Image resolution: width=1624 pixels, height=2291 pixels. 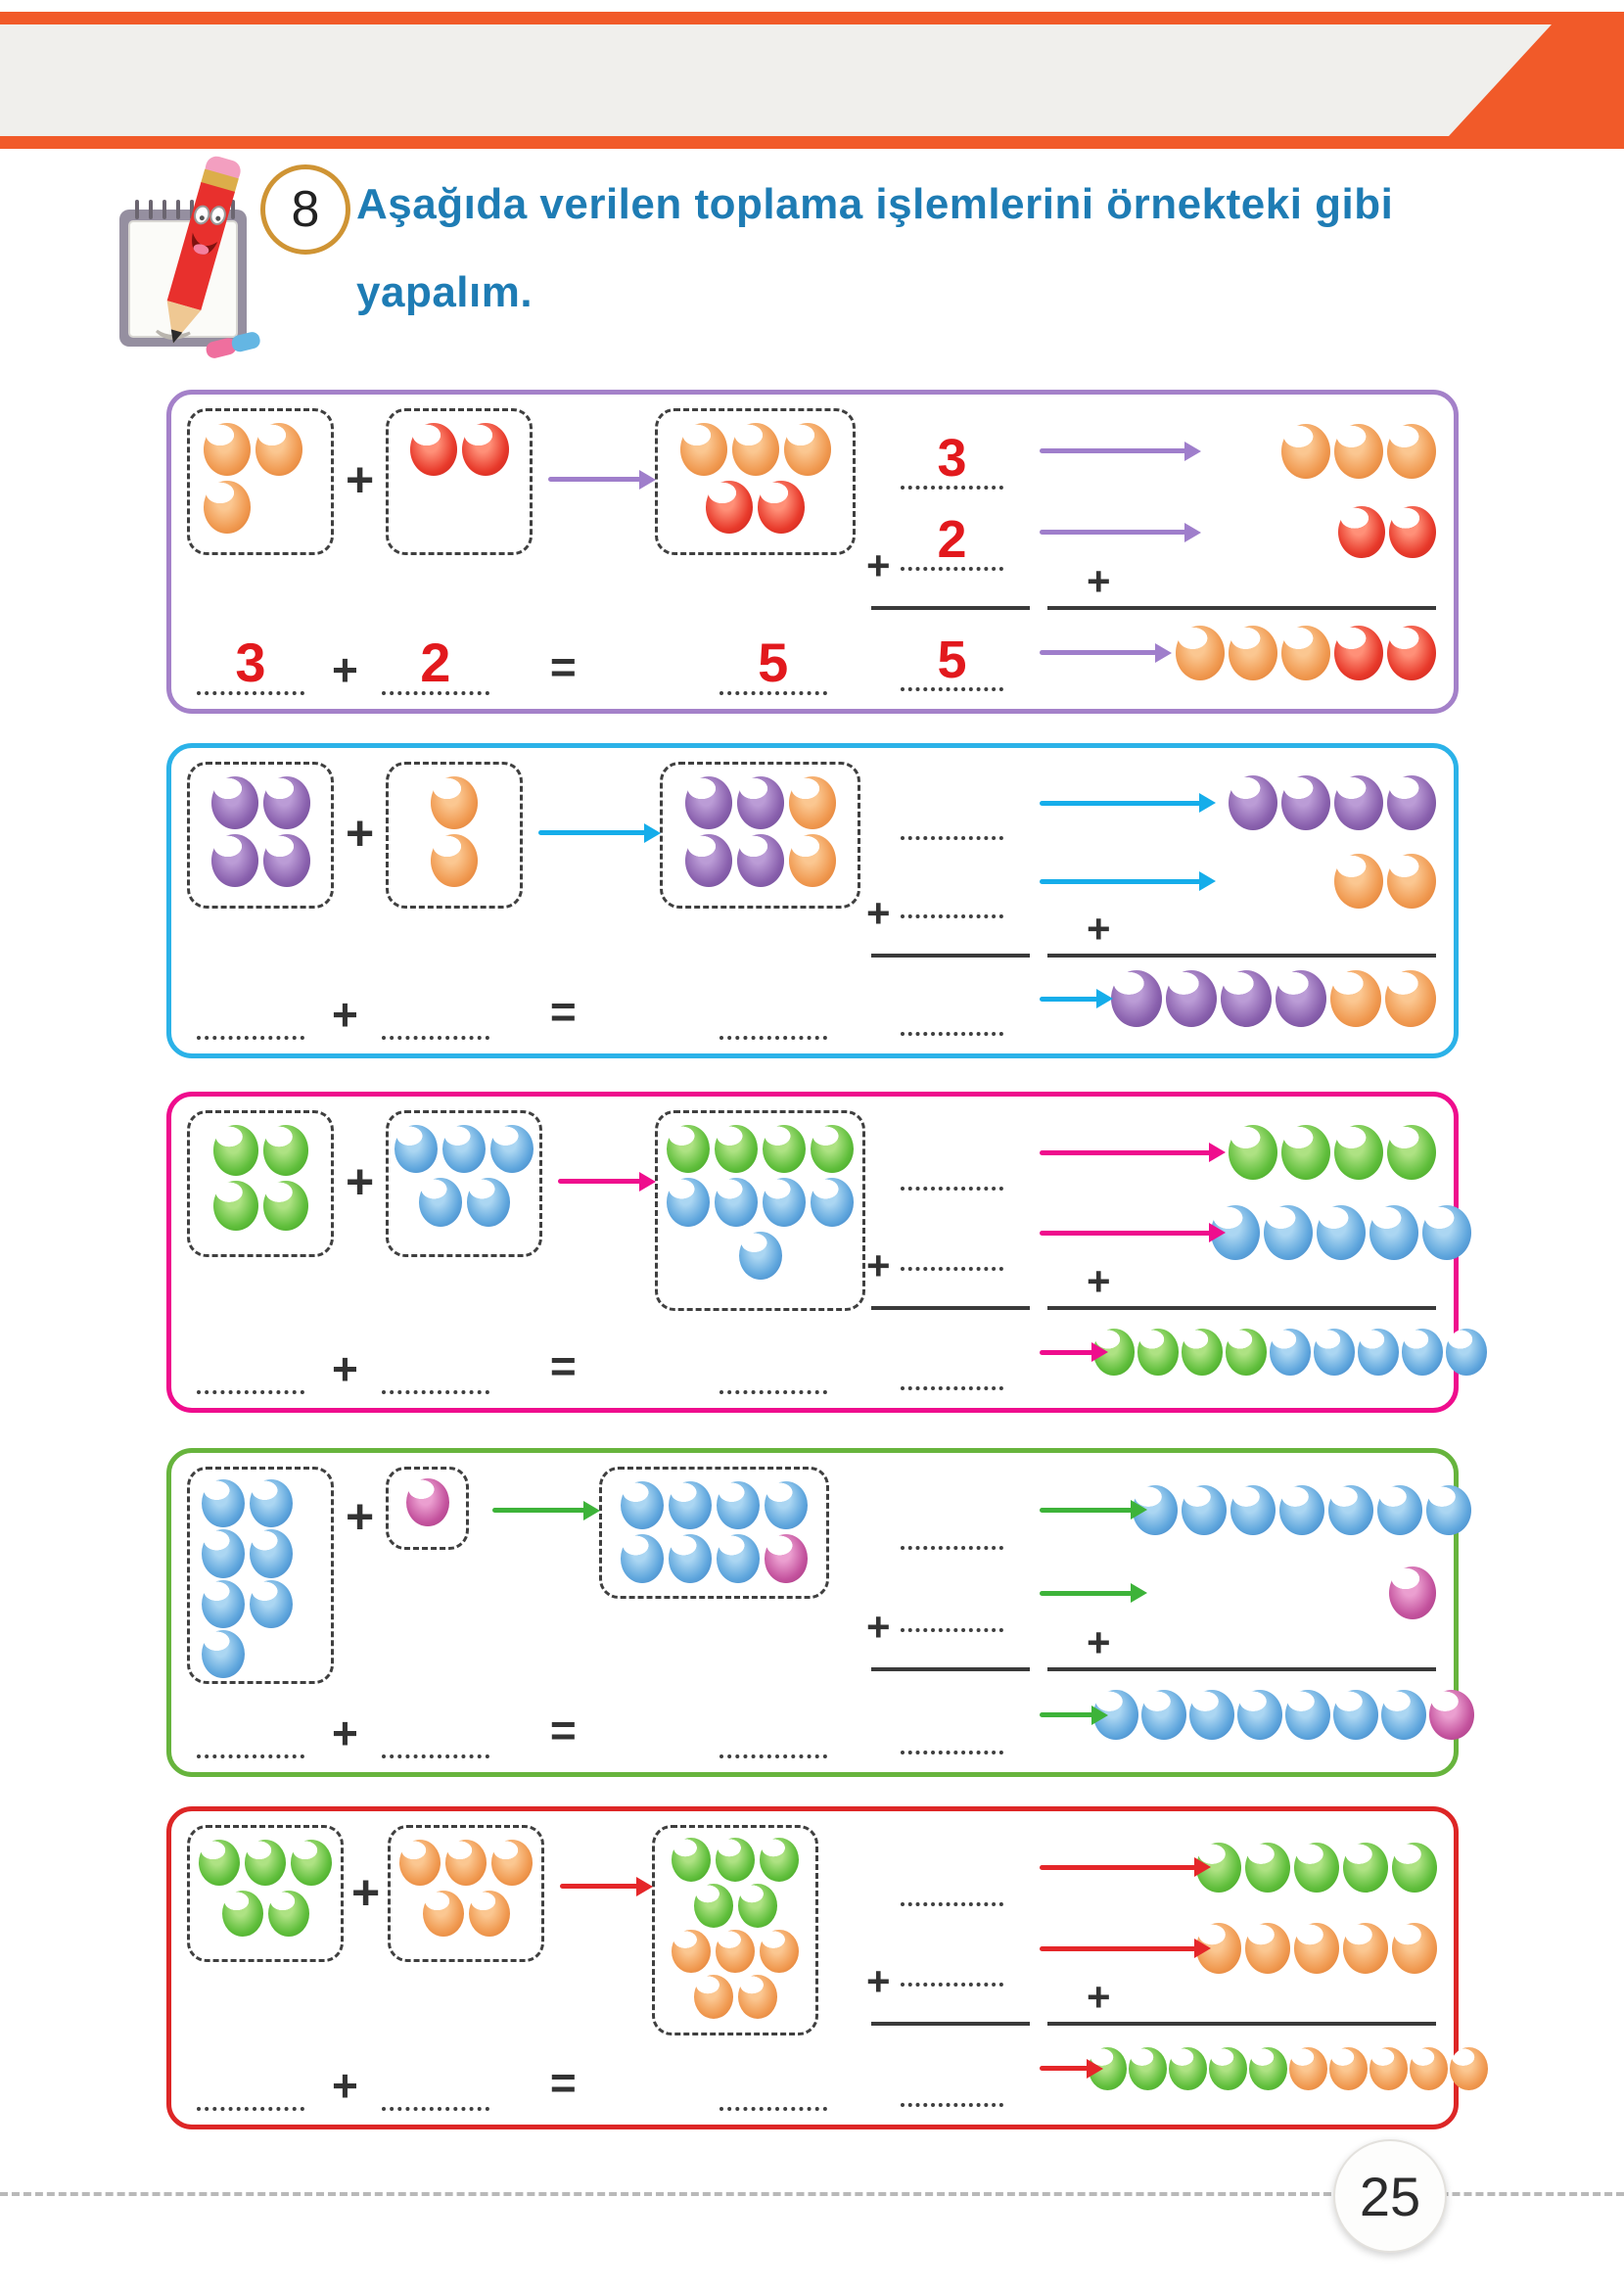 I want to click on vertical-row-addend1, so click(x=1168, y=1511).